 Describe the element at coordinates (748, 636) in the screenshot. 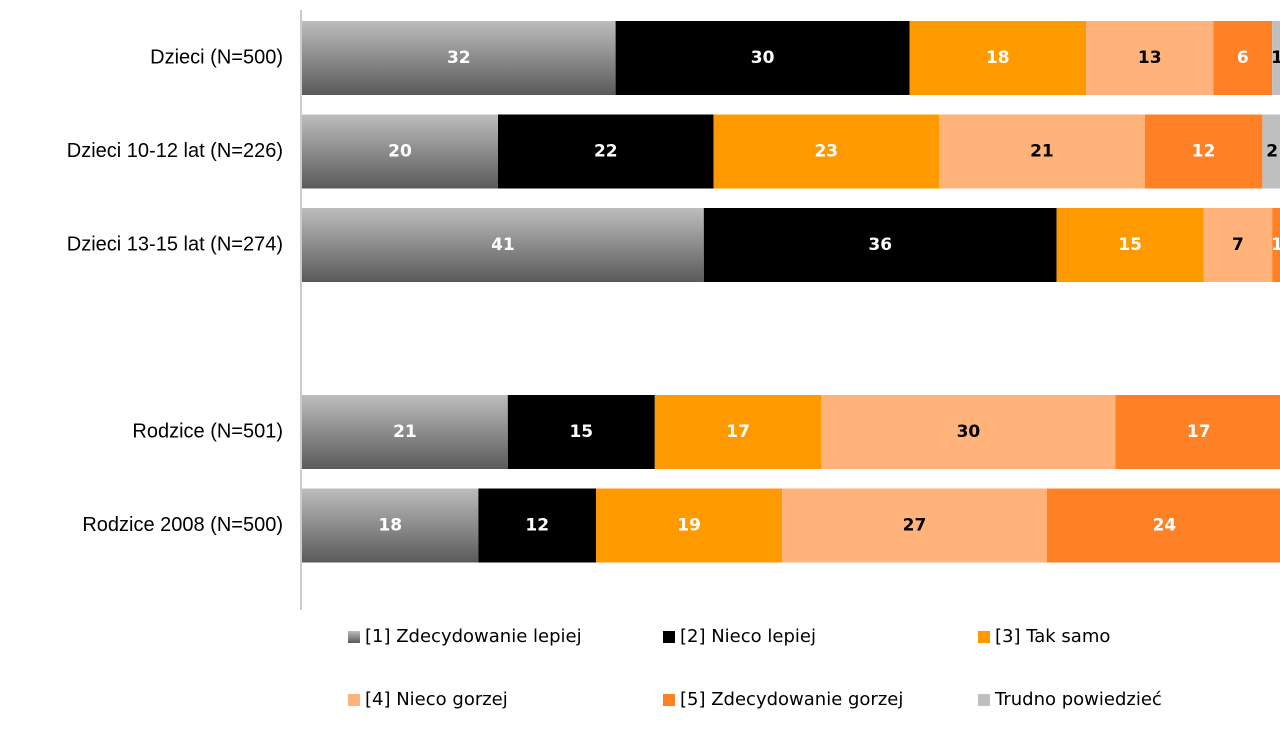

I see `legend-label: [2] Nieco lepiej` at that location.